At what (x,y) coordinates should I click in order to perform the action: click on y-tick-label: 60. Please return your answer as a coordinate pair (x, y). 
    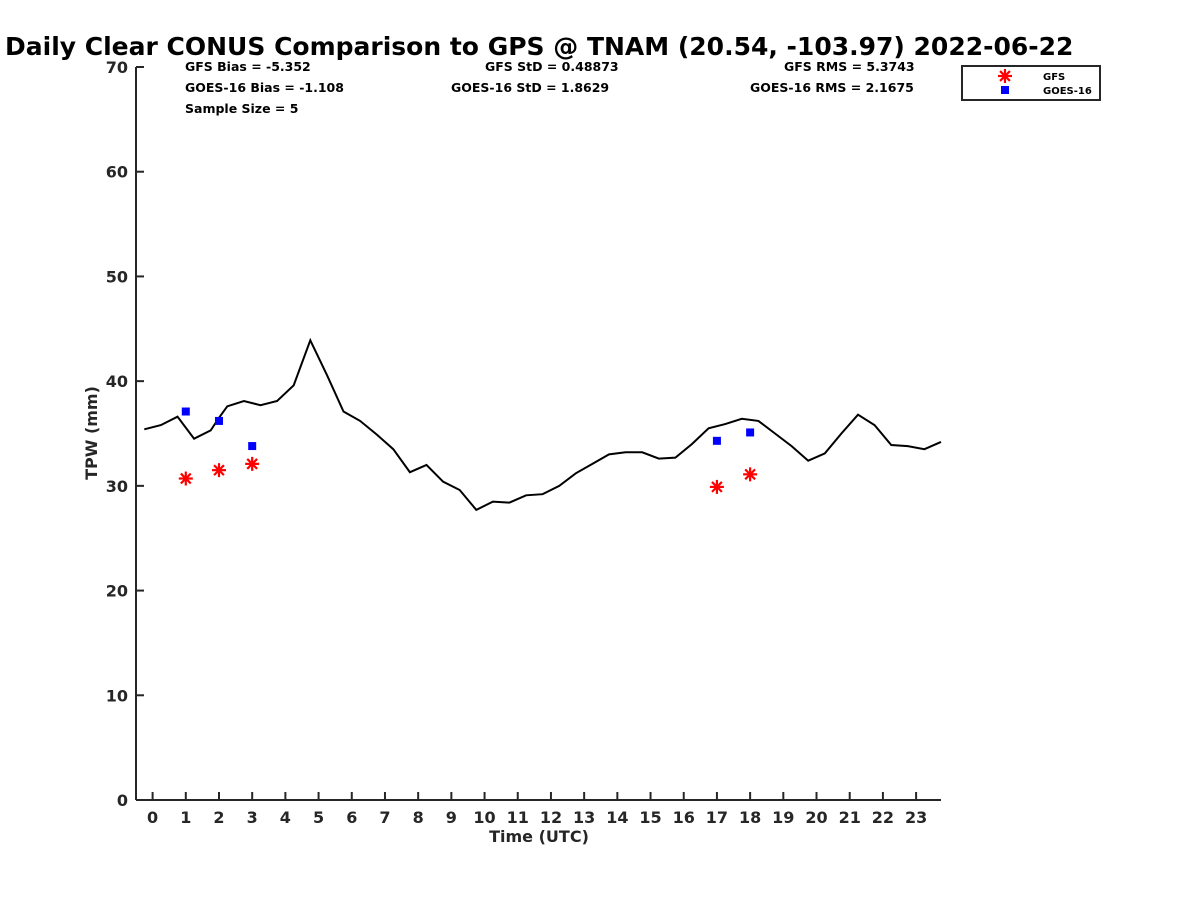
    Looking at the image, I should click on (117, 172).